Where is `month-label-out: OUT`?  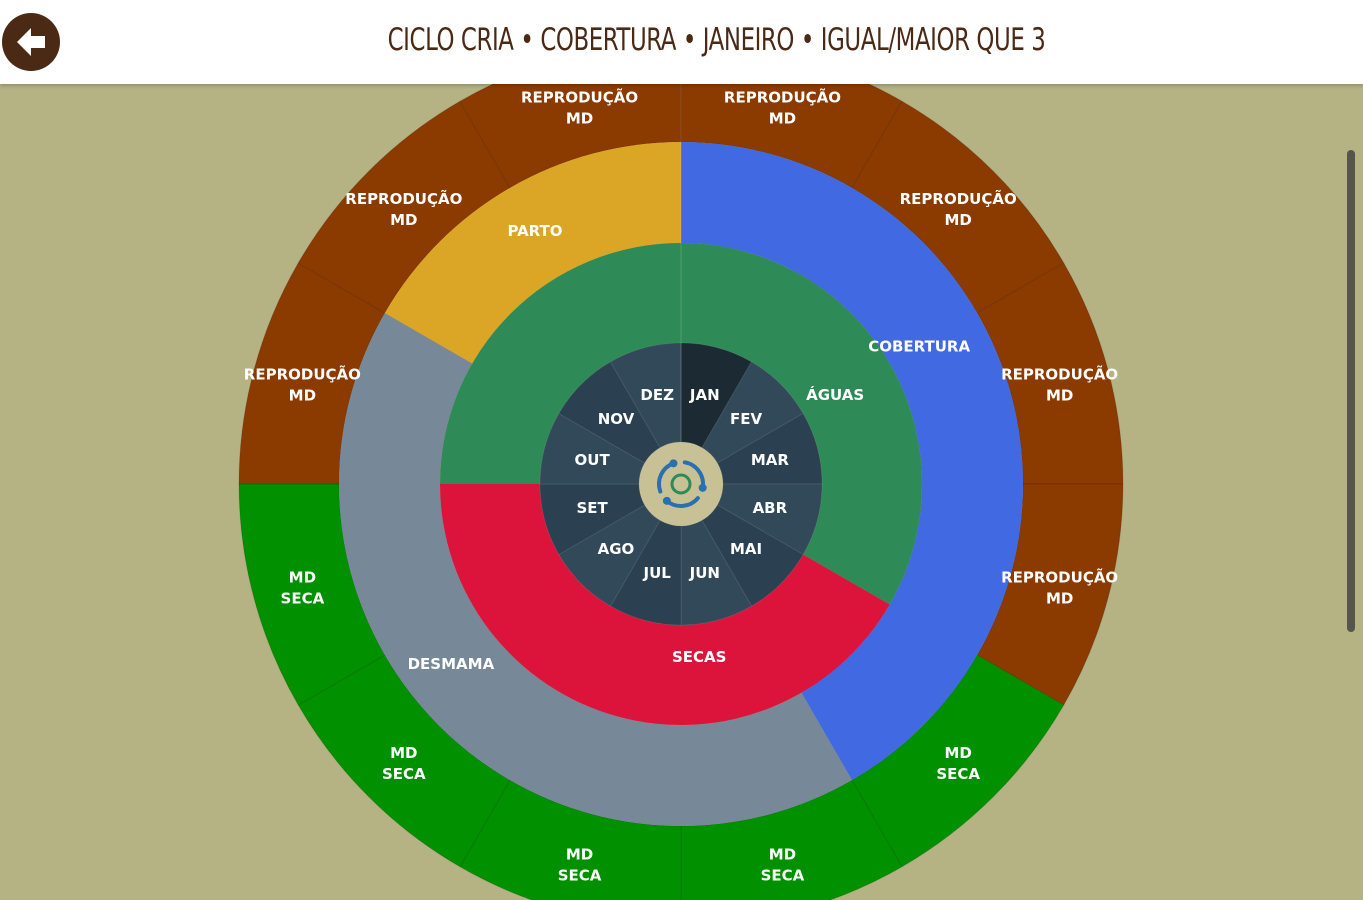
month-label-out: OUT is located at coordinates (593, 460).